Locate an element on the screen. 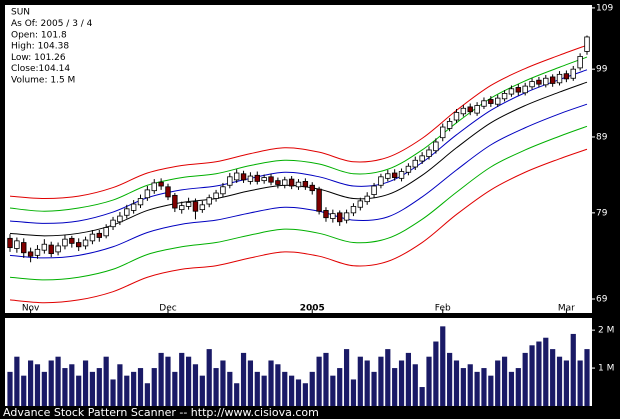  volume-tick-label: 1 M is located at coordinates (606, 369).